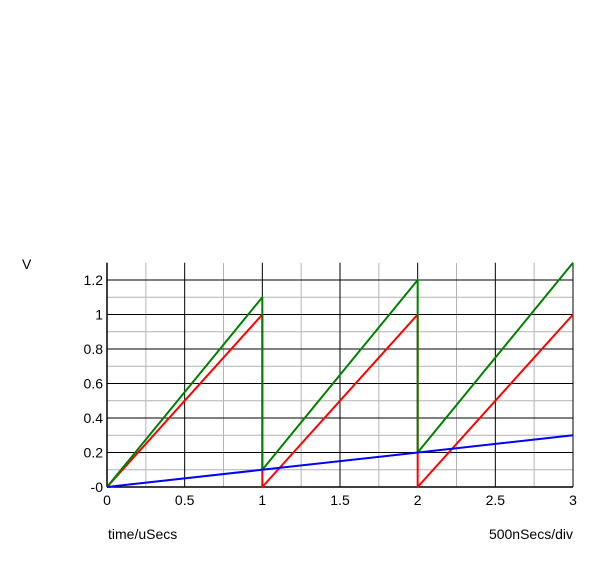  What do you see at coordinates (99, 315) in the screenshot?
I see `y-tick-label: 1` at bounding box center [99, 315].